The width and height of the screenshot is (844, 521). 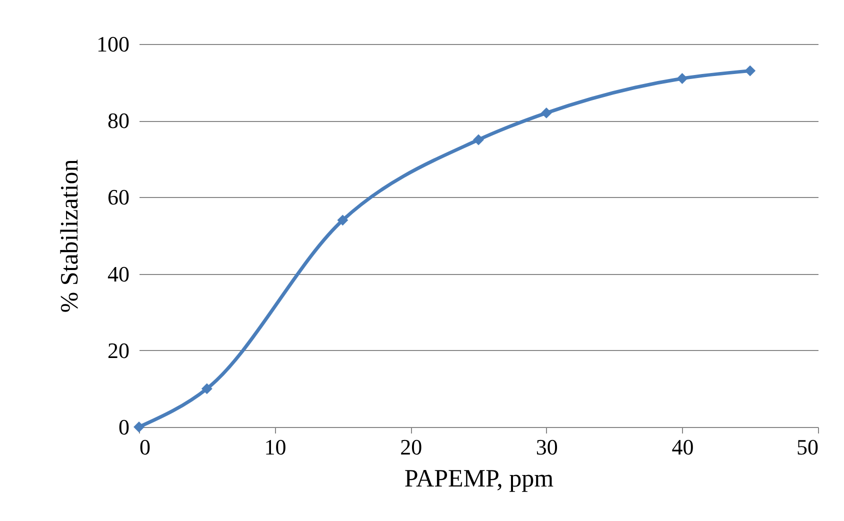 I want to click on x-tick-label: 0, so click(x=145, y=447).